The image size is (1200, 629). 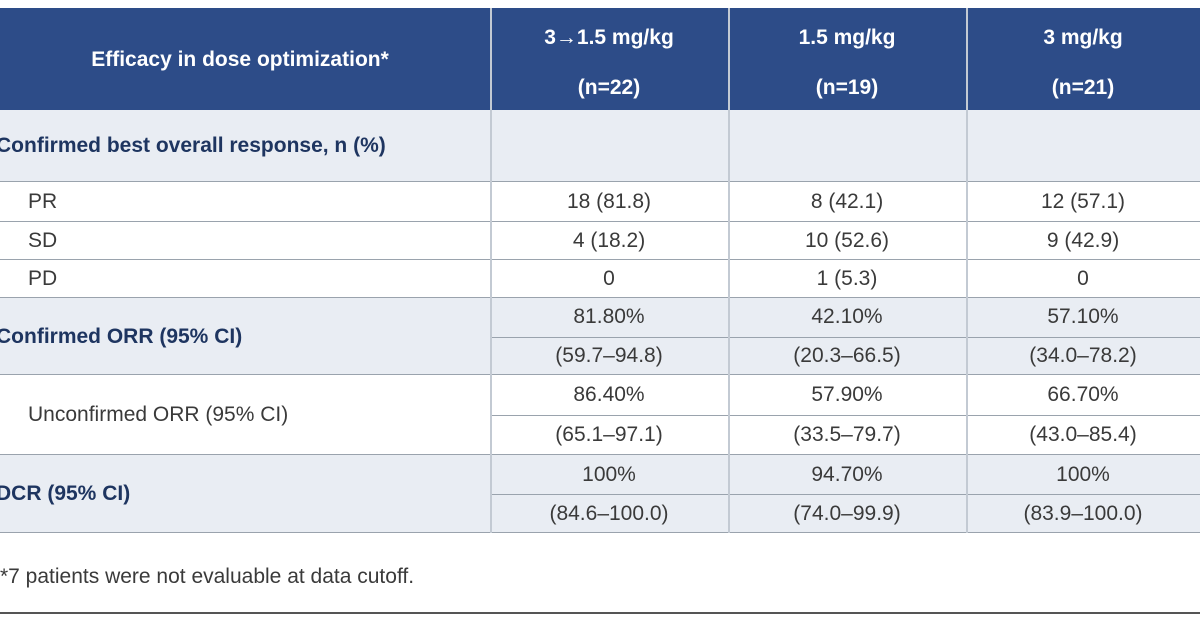 I want to click on cell-ci: (59.7–94.8), so click(x=609, y=355).